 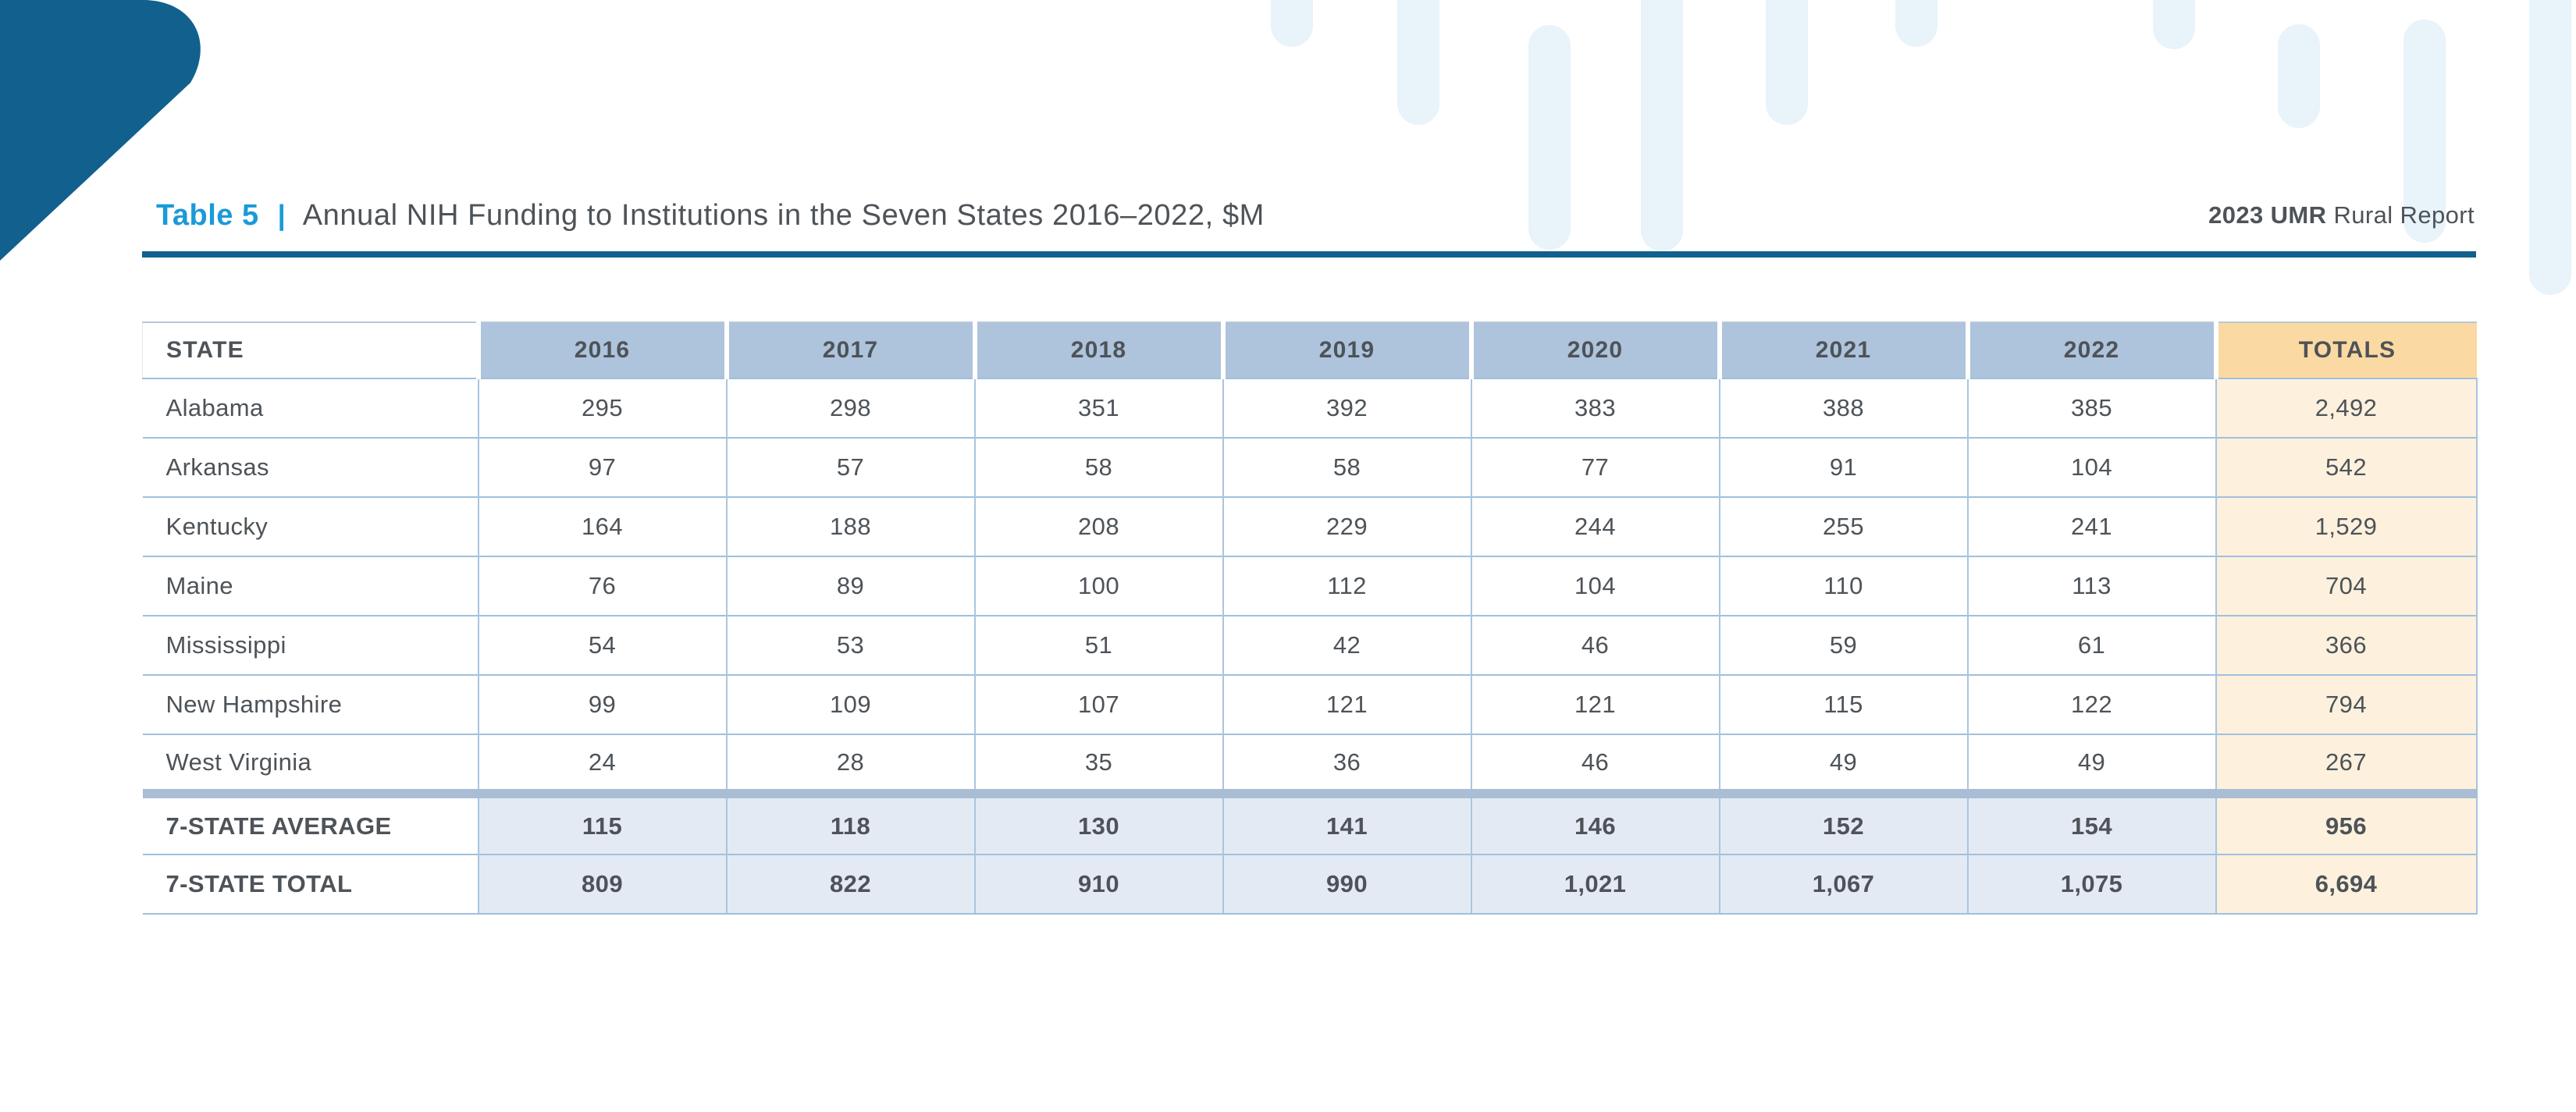 I want to click on value-cell: 241, so click(x=2091, y=526).